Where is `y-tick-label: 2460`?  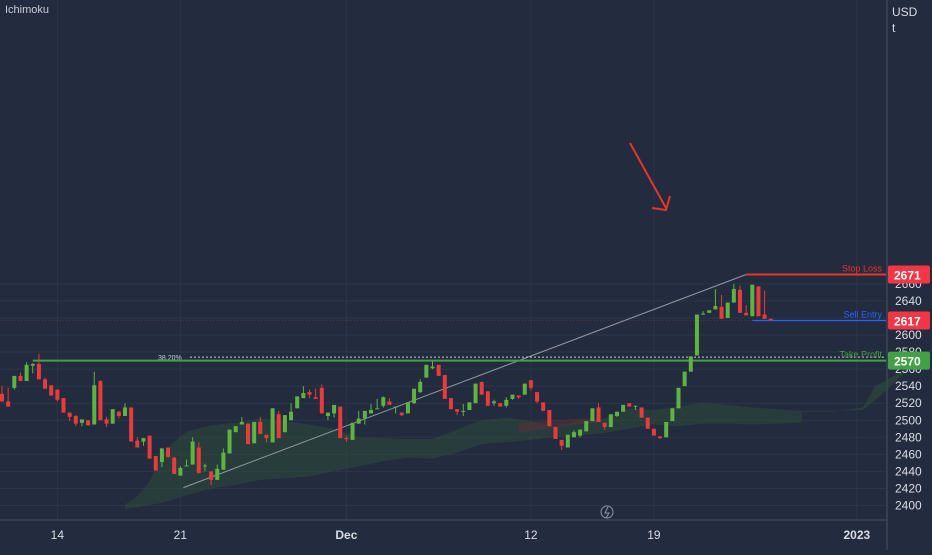 y-tick-label: 2460 is located at coordinates (908, 454).